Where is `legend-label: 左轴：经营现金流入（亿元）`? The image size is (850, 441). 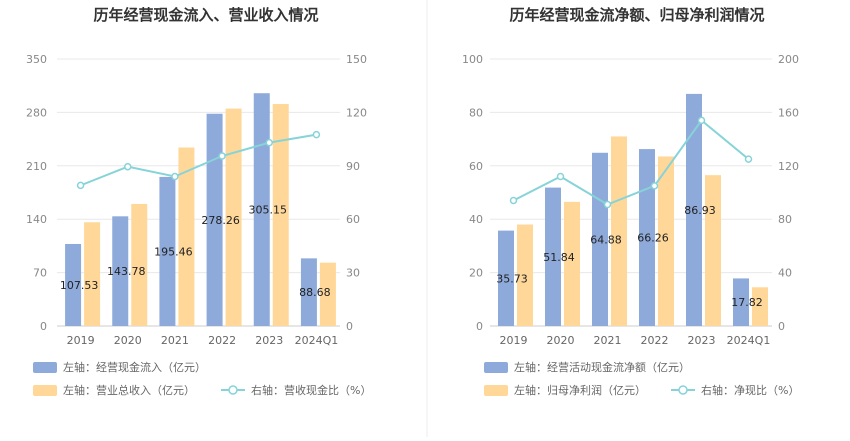 legend-label: 左轴：经营现金流入（亿元） is located at coordinates (134, 367).